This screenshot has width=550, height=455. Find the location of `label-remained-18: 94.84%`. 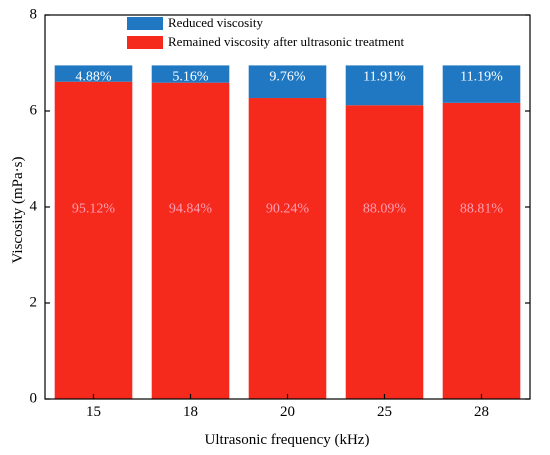

label-remained-18: 94.84% is located at coordinates (191, 209).